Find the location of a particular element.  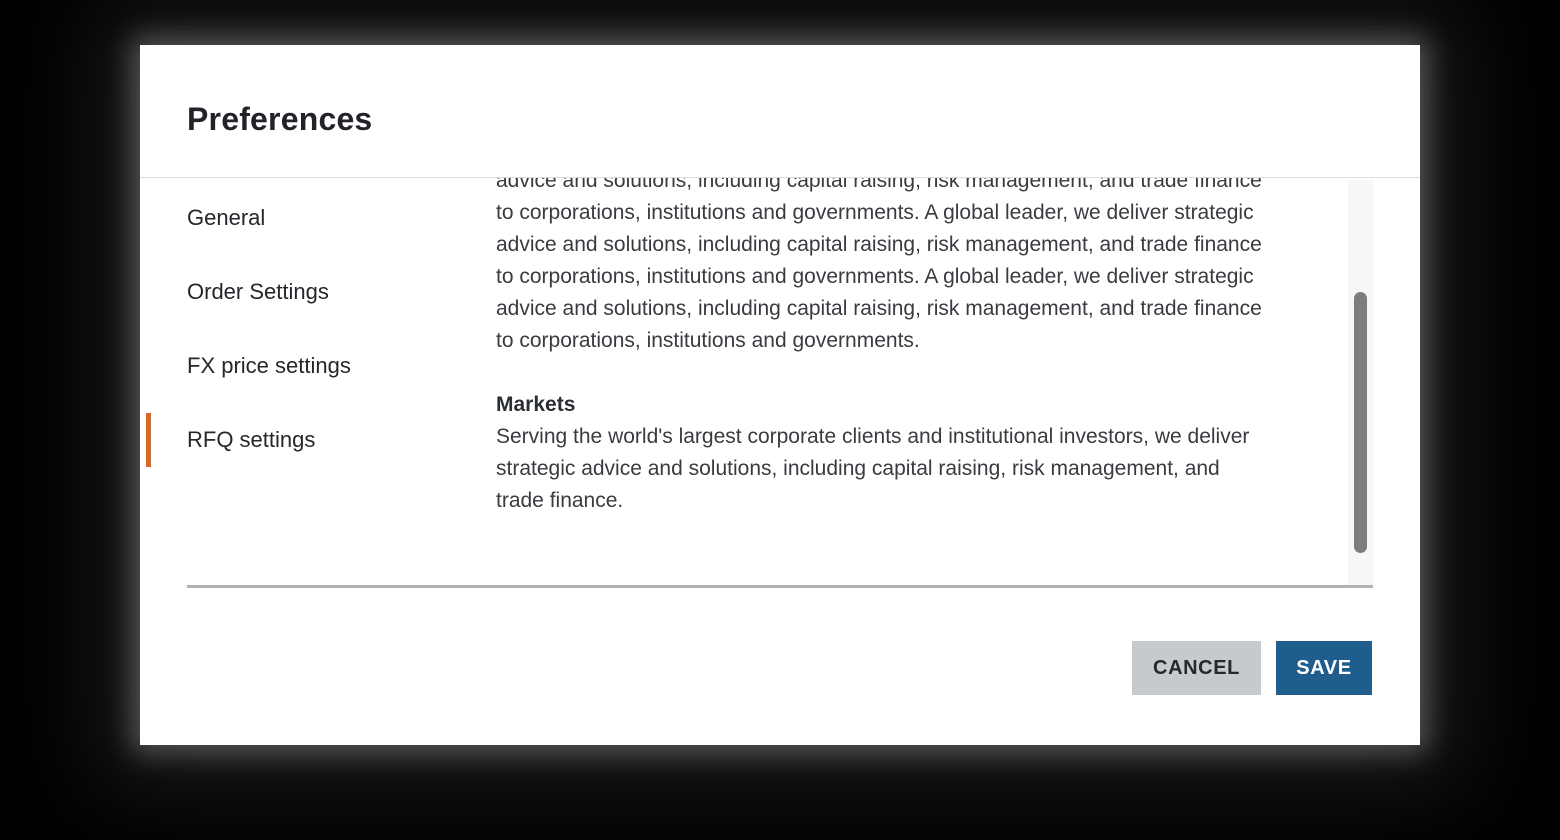

sidebar-item-label: Order Settings is located at coordinates (258, 291).